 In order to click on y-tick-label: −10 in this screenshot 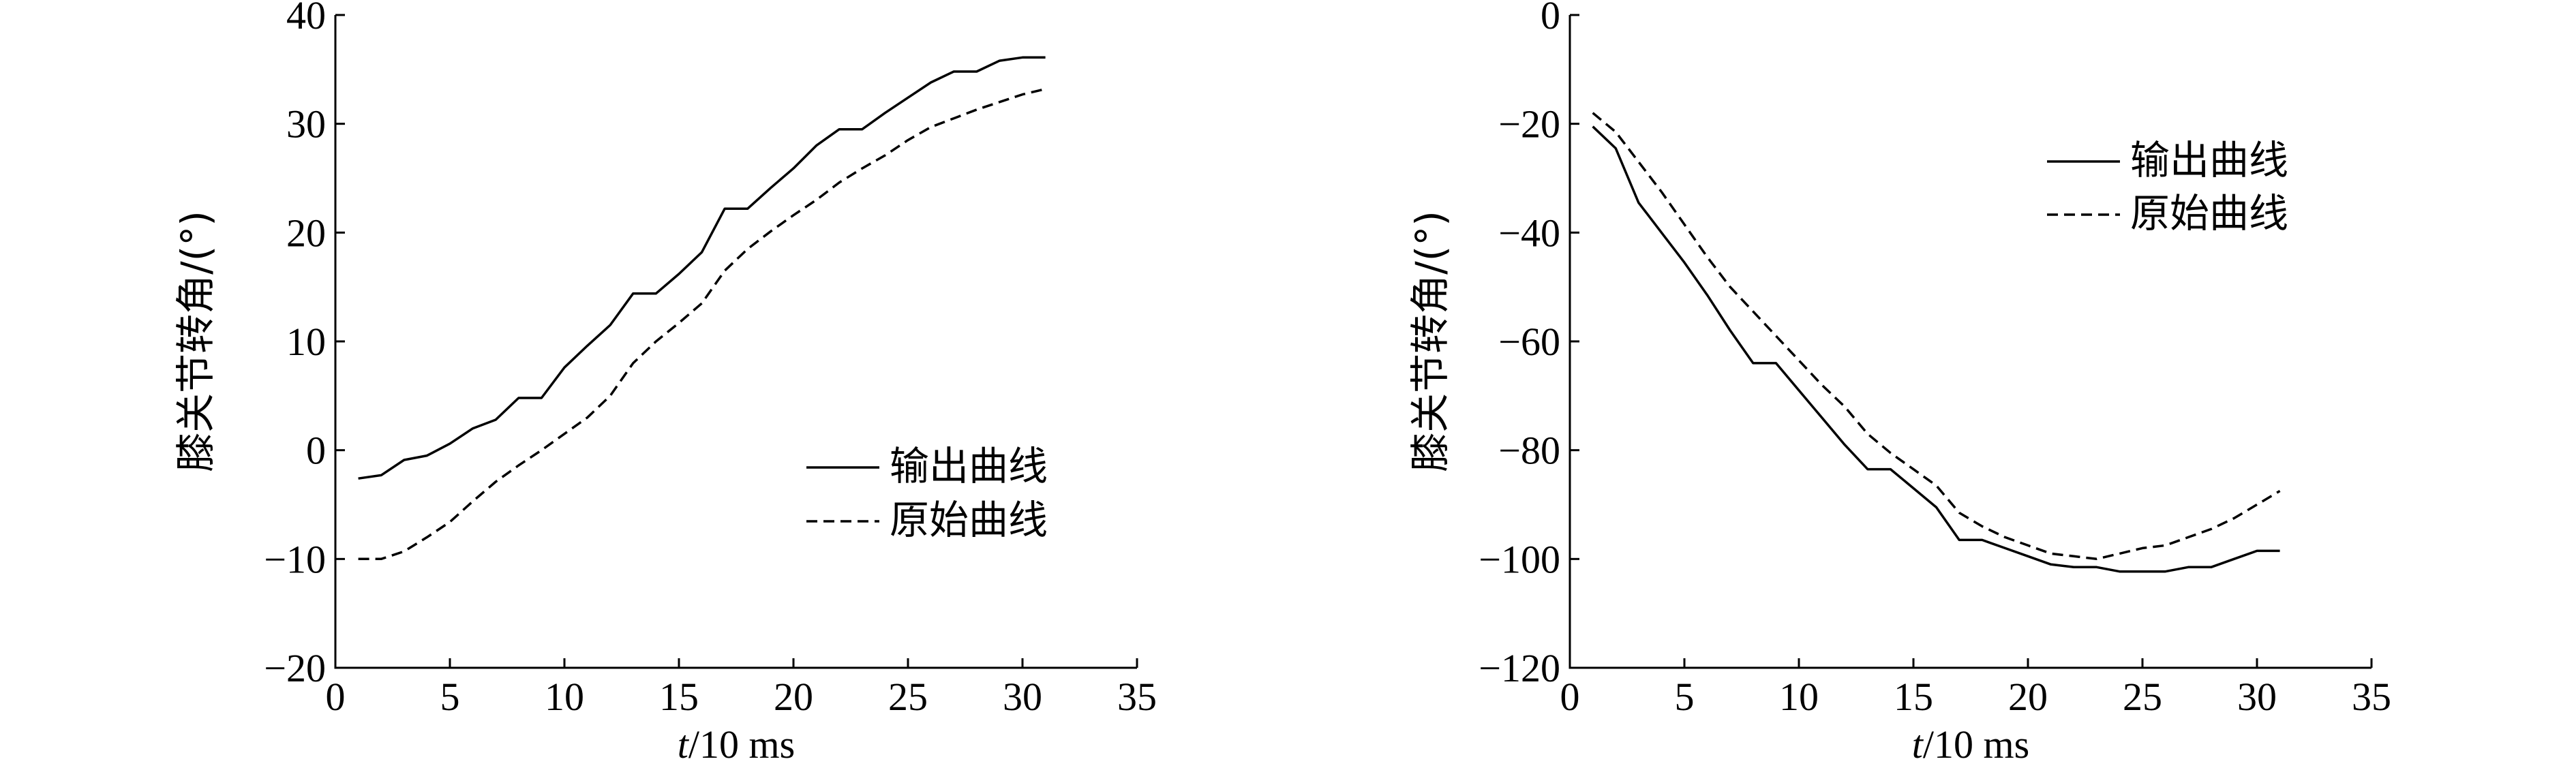, I will do `click(295, 559)`.